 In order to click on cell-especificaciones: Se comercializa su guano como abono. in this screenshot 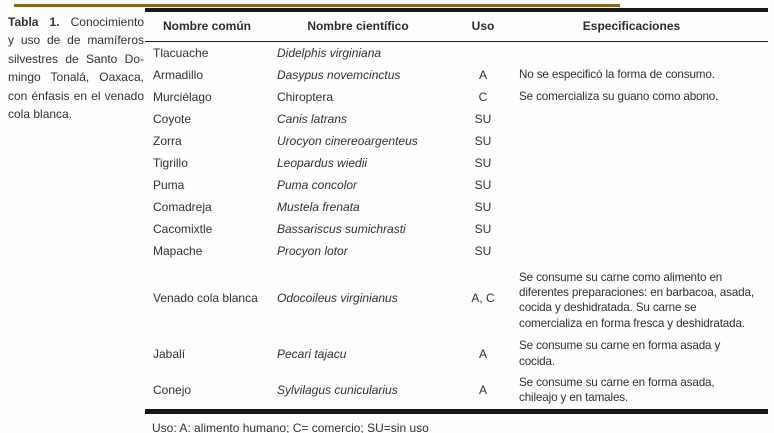, I will do `click(619, 96)`.